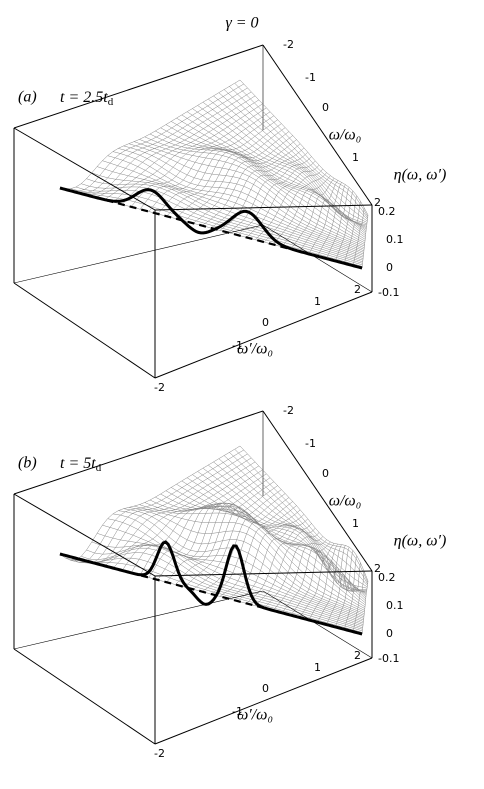  I want to click on omega-prime-tick-label: 2, so click(357, 289).